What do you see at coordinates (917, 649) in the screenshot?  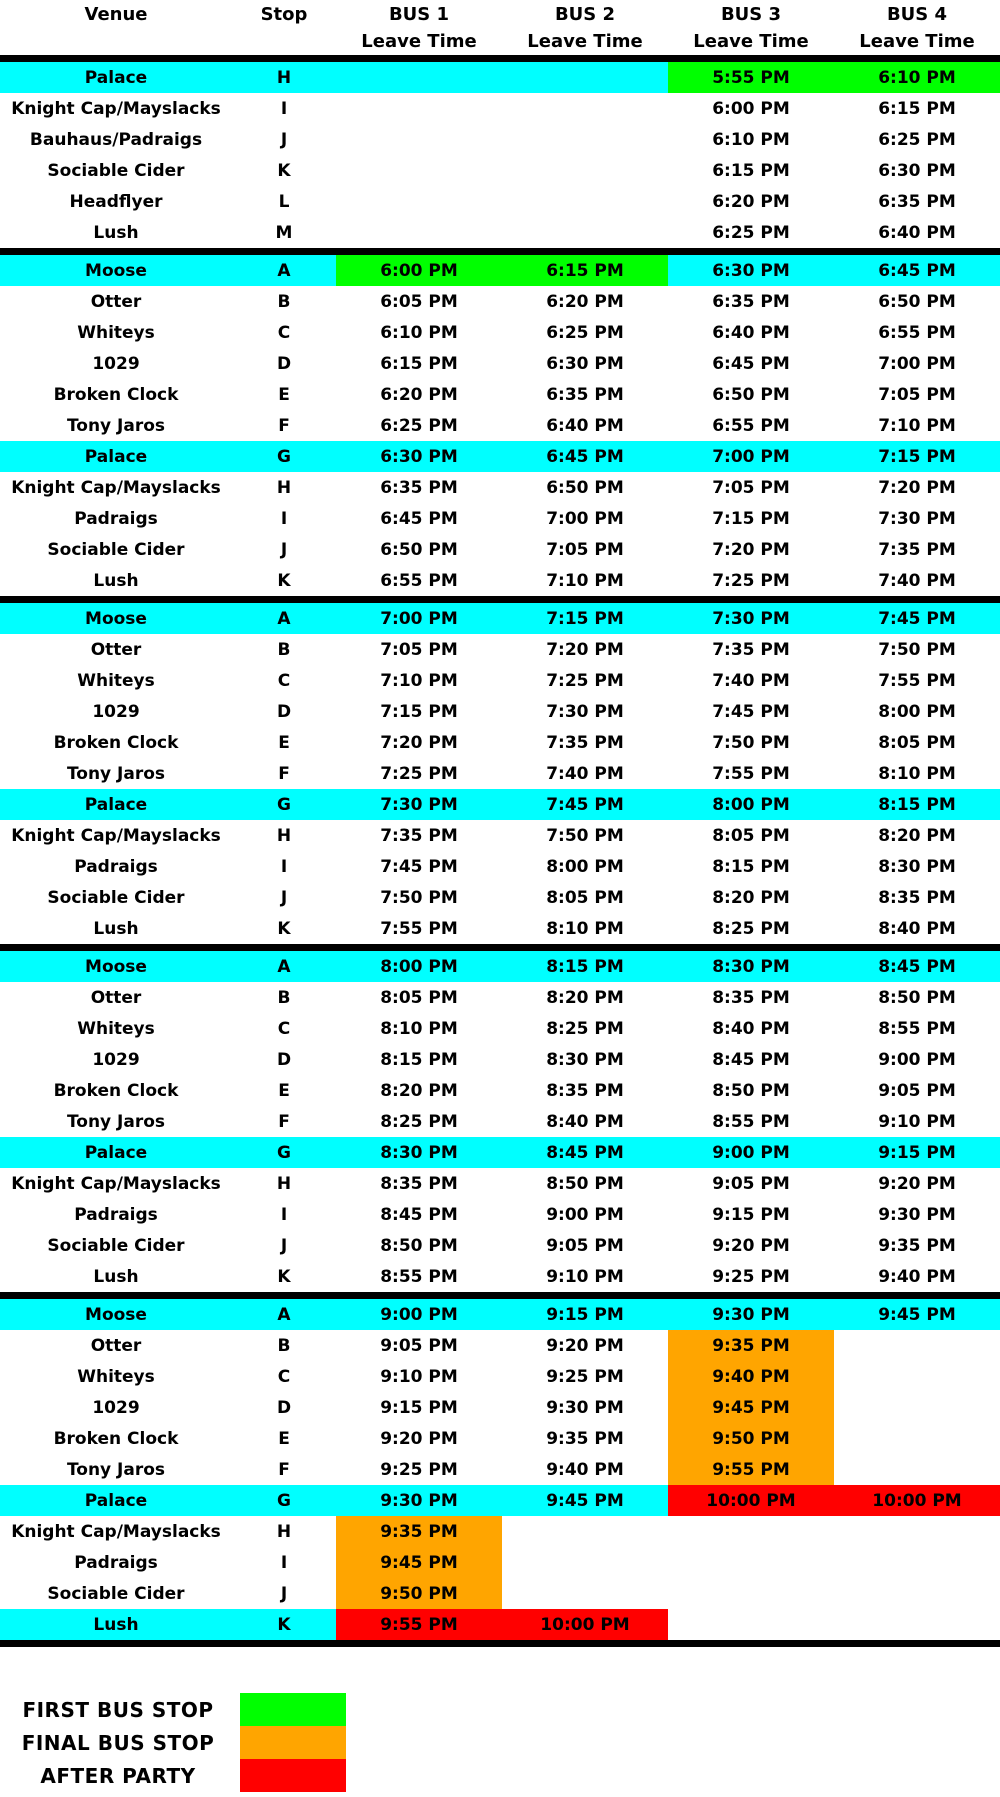 I see `time-cell-bus4: 7:50 PM` at bounding box center [917, 649].